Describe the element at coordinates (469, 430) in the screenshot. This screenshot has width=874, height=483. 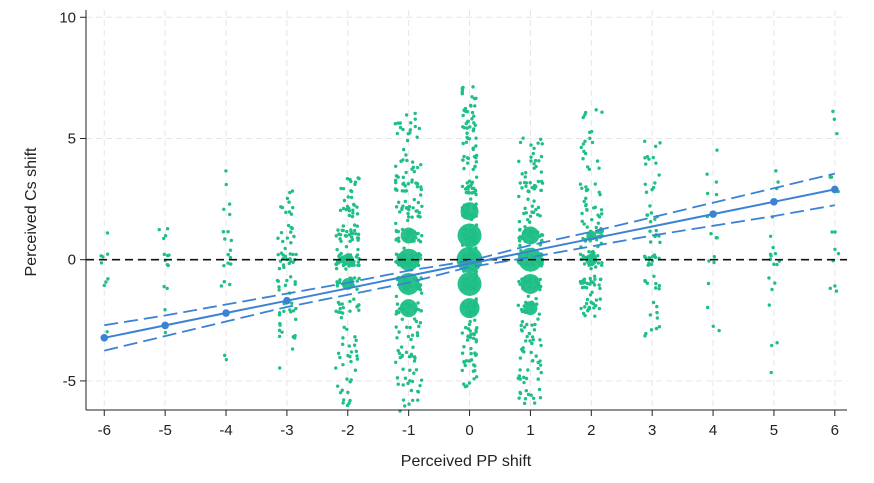
I see `x-tick-label: 0` at that location.